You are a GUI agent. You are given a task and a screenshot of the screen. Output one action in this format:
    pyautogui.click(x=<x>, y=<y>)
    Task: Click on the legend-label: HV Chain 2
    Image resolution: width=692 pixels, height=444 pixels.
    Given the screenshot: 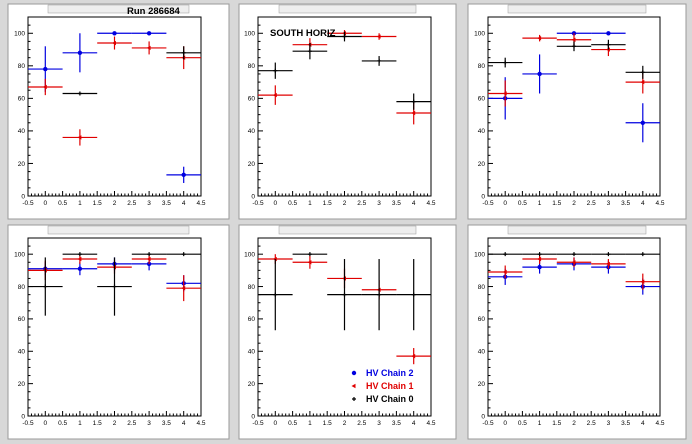 What is the action you would take?
    pyautogui.click(x=390, y=373)
    